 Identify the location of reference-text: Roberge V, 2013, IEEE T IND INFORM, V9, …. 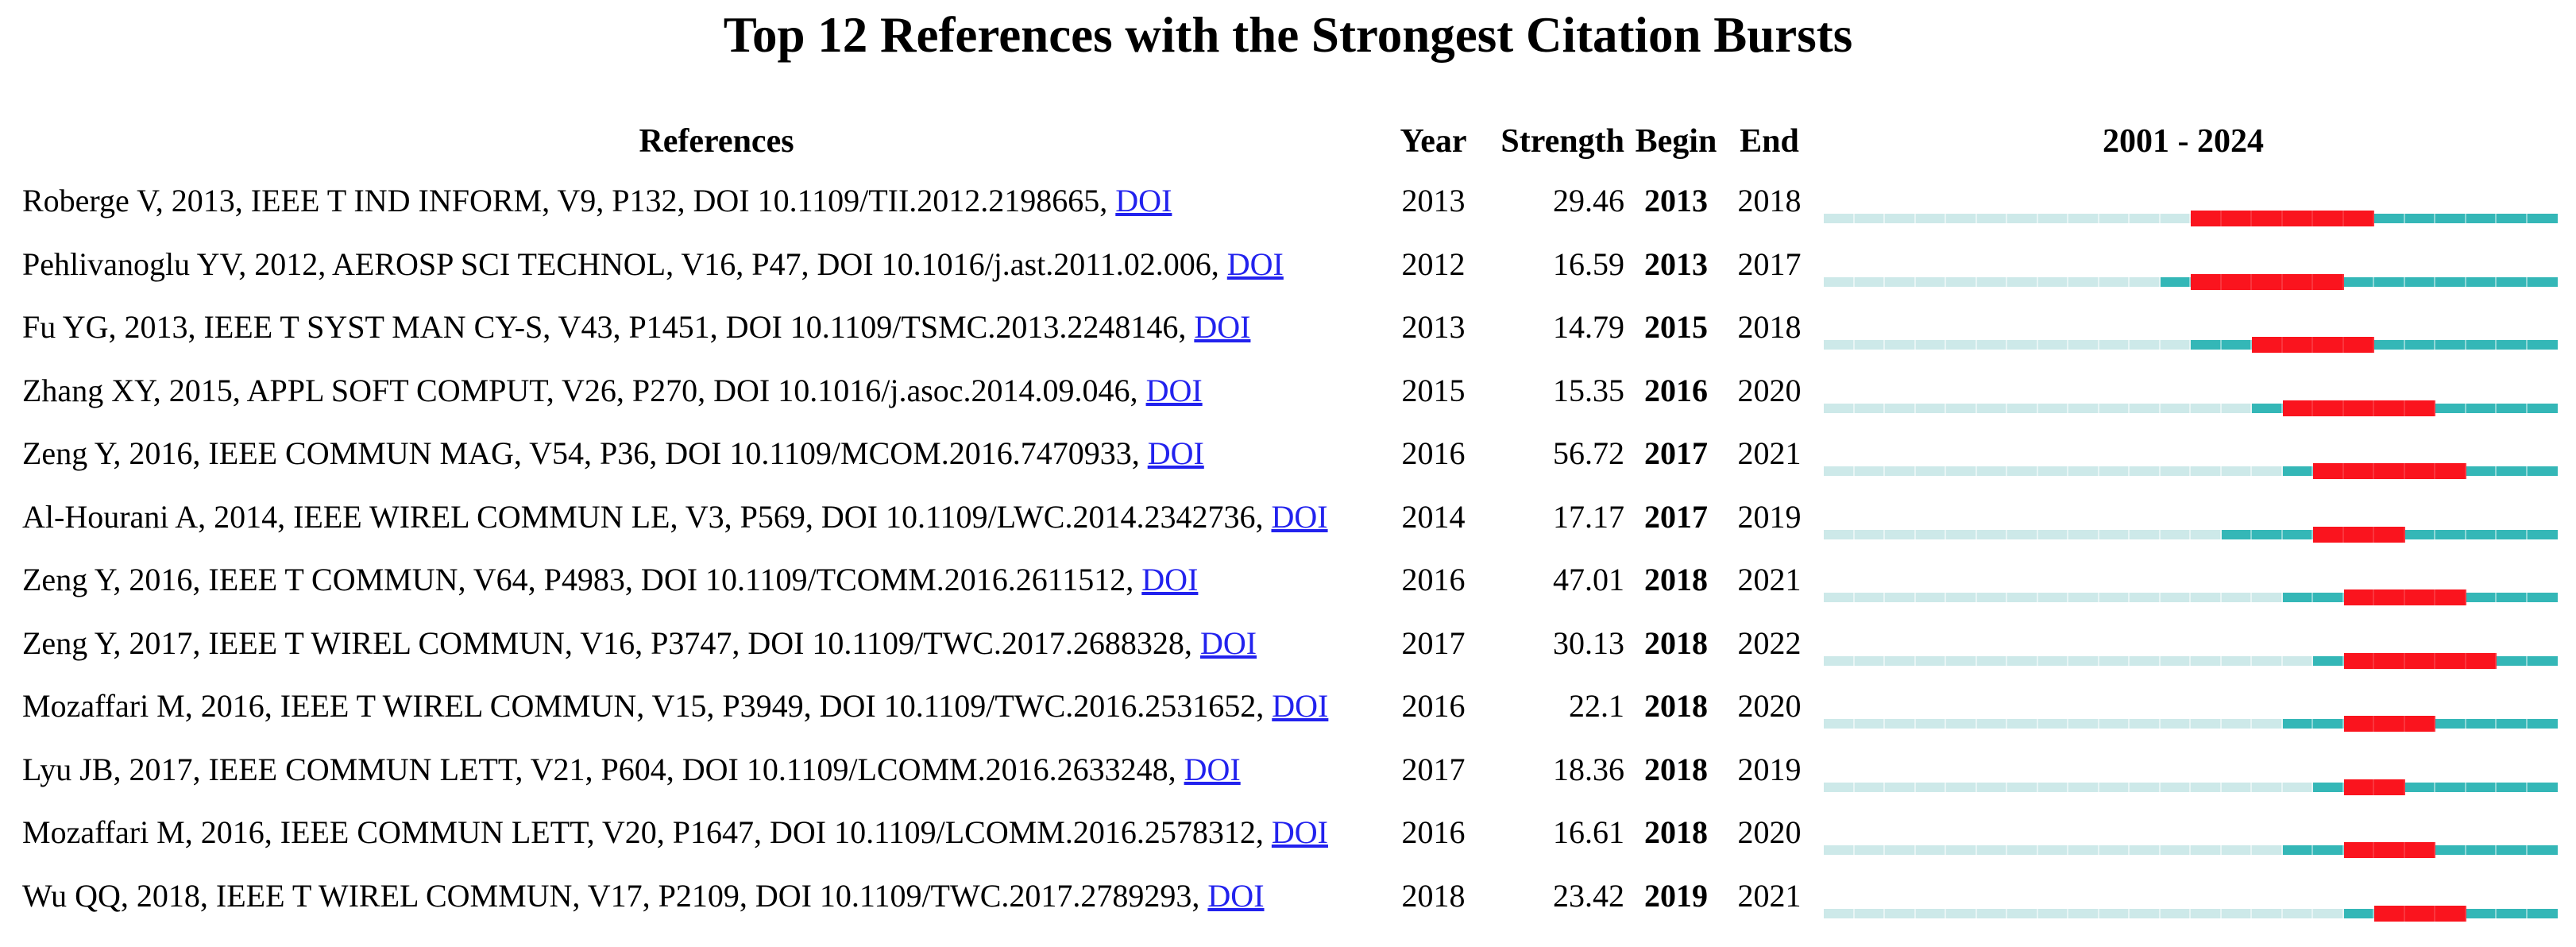
(569, 200).